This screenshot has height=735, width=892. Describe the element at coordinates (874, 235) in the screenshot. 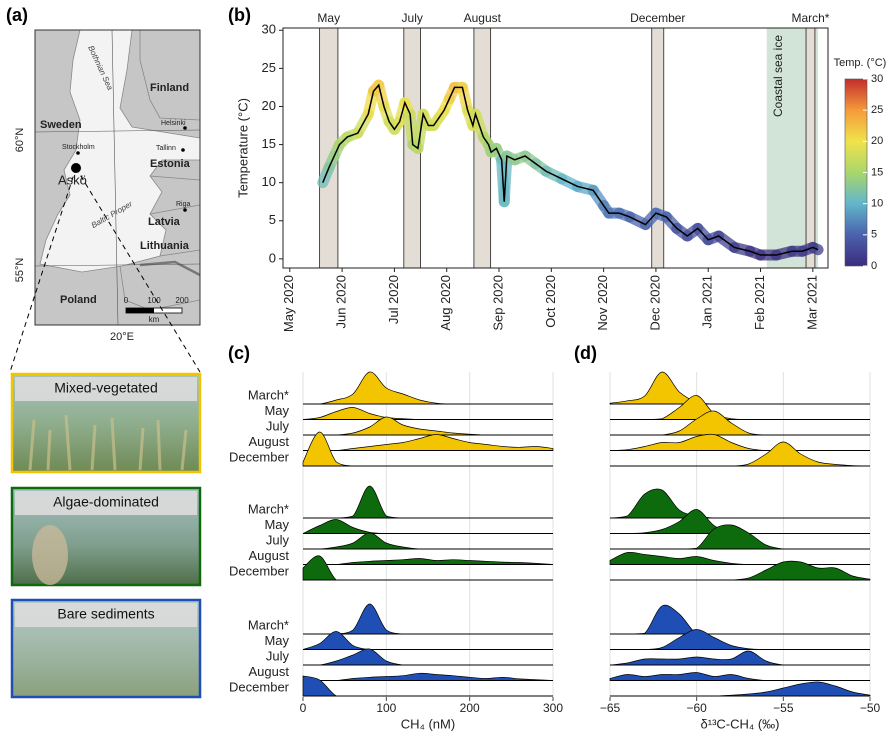

I see `colorbar-tick-label: 5` at that location.